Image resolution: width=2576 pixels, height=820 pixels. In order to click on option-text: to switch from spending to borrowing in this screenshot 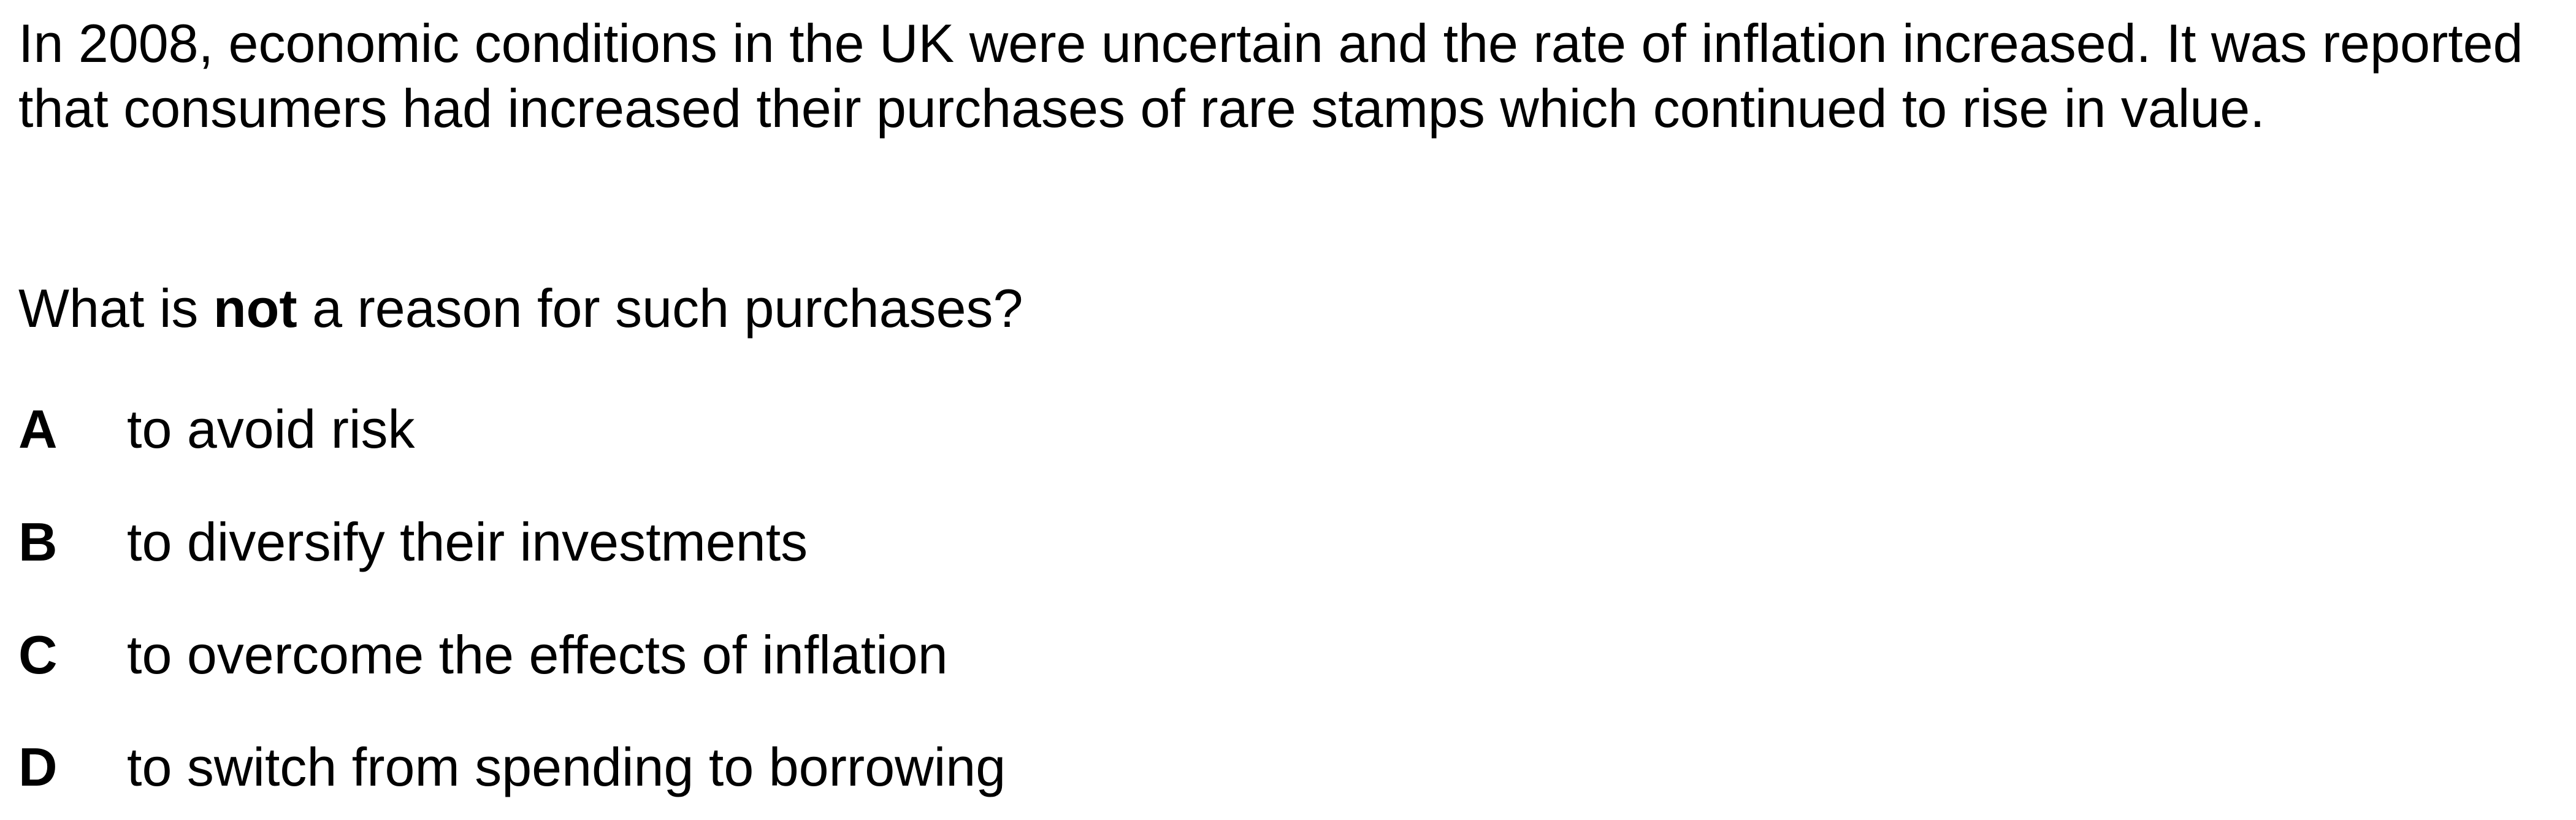, I will do `click(566, 767)`.